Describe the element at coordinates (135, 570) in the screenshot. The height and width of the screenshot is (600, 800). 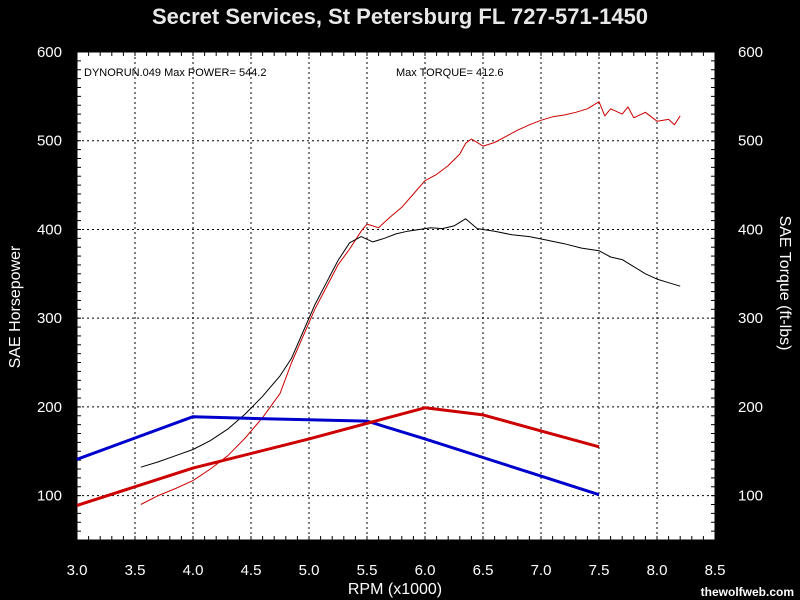
I see `x-tick-label: 3.5` at that location.